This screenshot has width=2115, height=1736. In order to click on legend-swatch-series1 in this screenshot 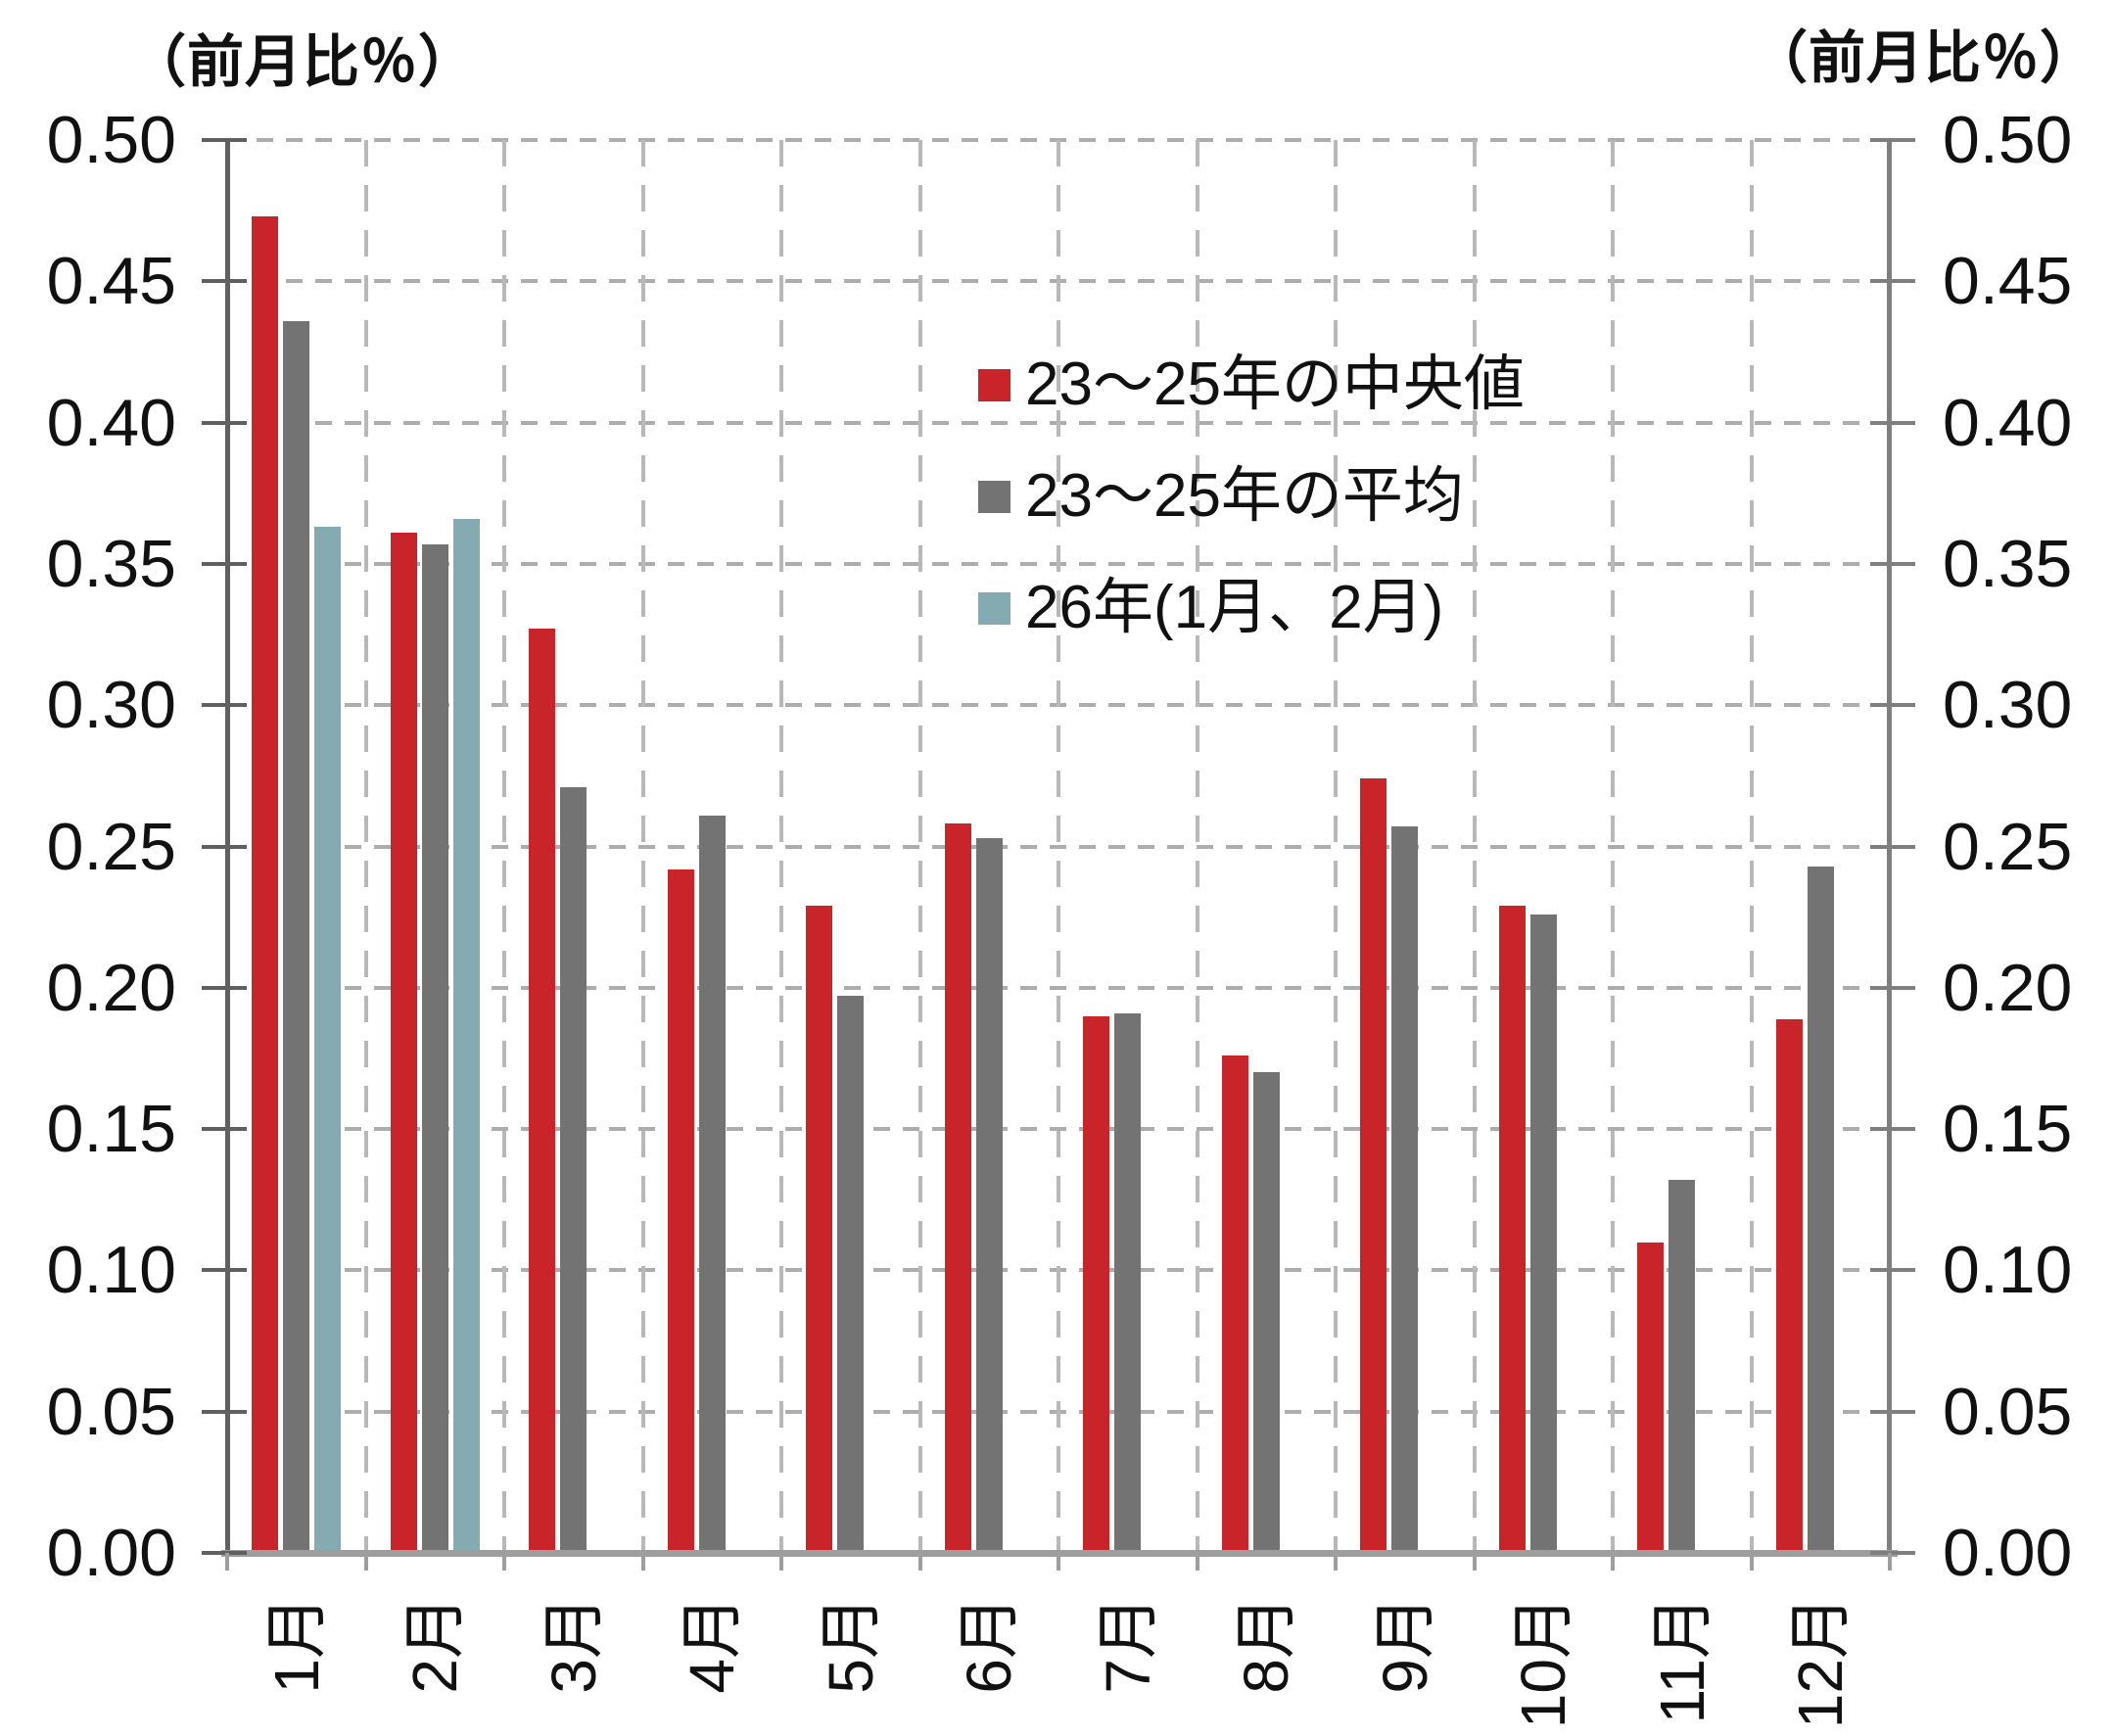, I will do `click(994, 384)`.